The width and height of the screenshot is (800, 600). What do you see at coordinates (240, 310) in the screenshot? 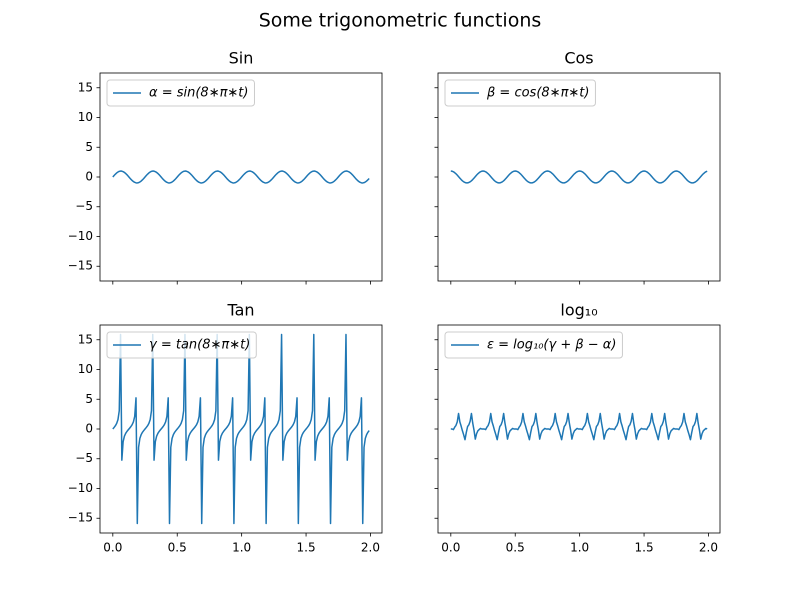
I see `axes-title: Tan` at bounding box center [240, 310].